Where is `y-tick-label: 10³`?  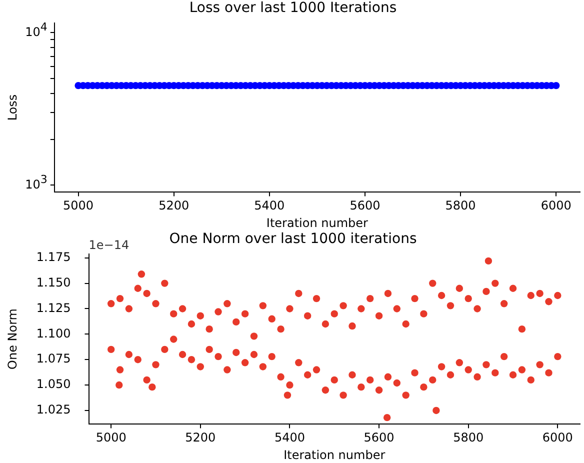 y-tick-label: 10³ is located at coordinates (36, 182).